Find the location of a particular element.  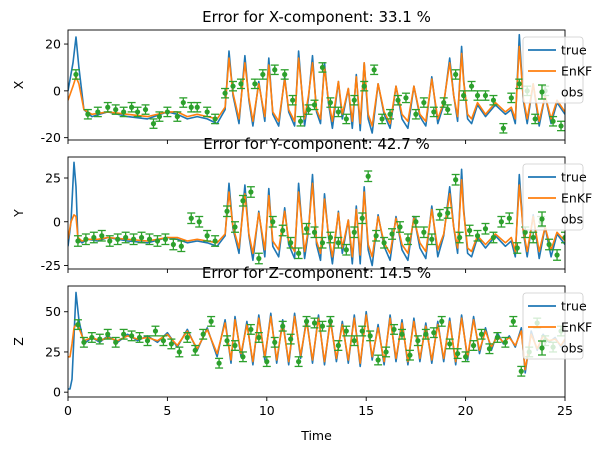

subplot-title: Error for Y-component: 42.7 % is located at coordinates (316, 144).